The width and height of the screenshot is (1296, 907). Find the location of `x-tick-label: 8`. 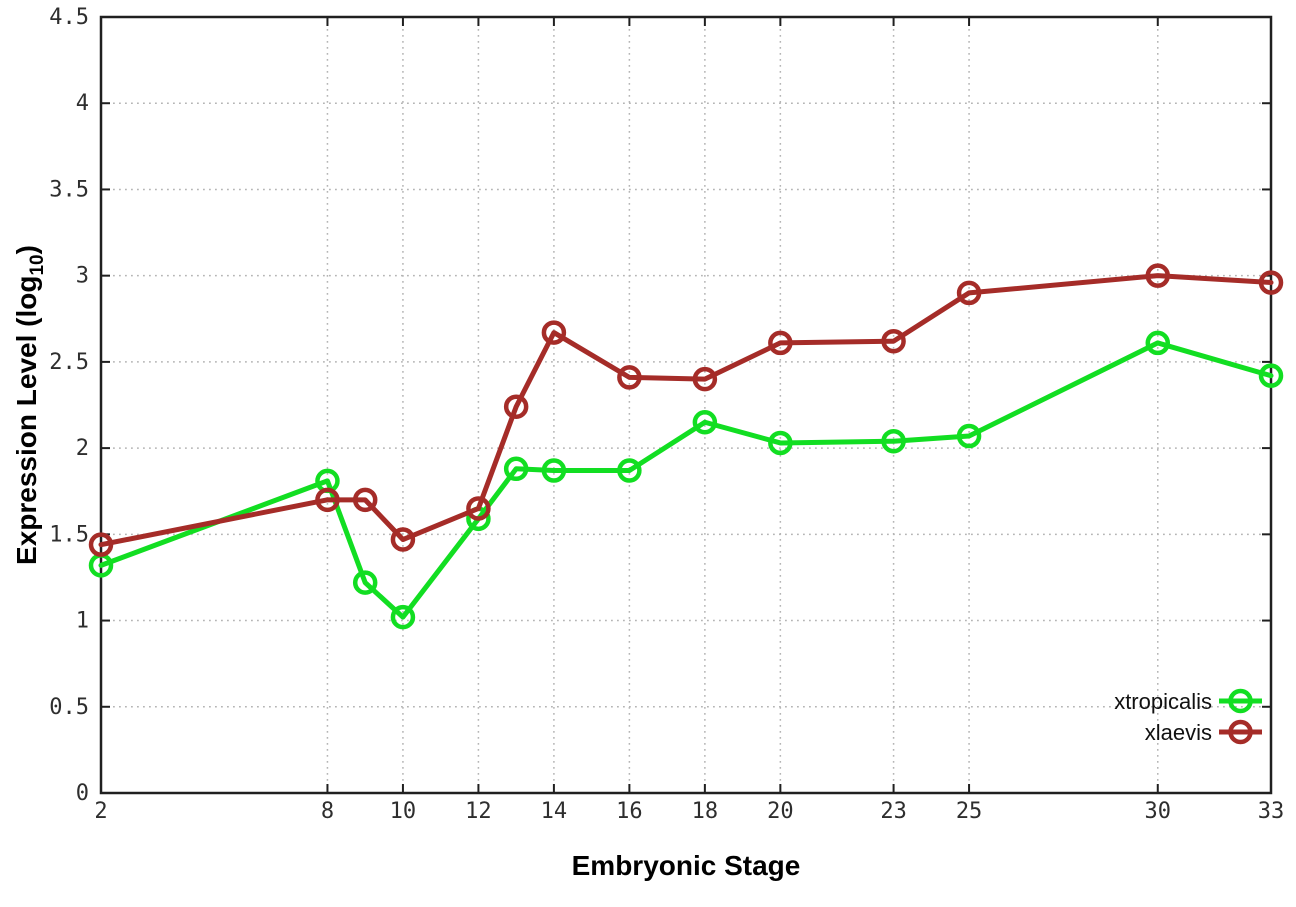

x-tick-label: 8 is located at coordinates (327, 811).